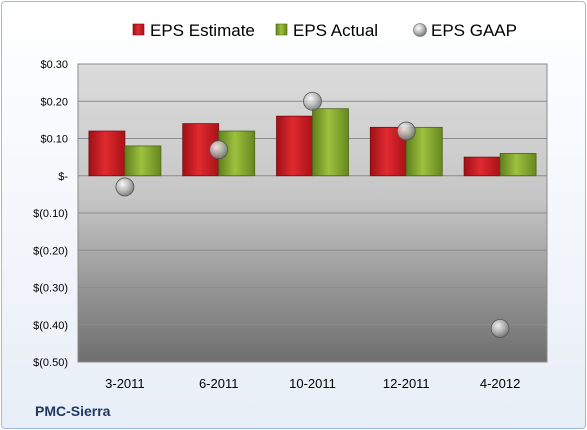  I want to click on legend-label-eps-gaap: EPS GAAP, so click(474, 30).